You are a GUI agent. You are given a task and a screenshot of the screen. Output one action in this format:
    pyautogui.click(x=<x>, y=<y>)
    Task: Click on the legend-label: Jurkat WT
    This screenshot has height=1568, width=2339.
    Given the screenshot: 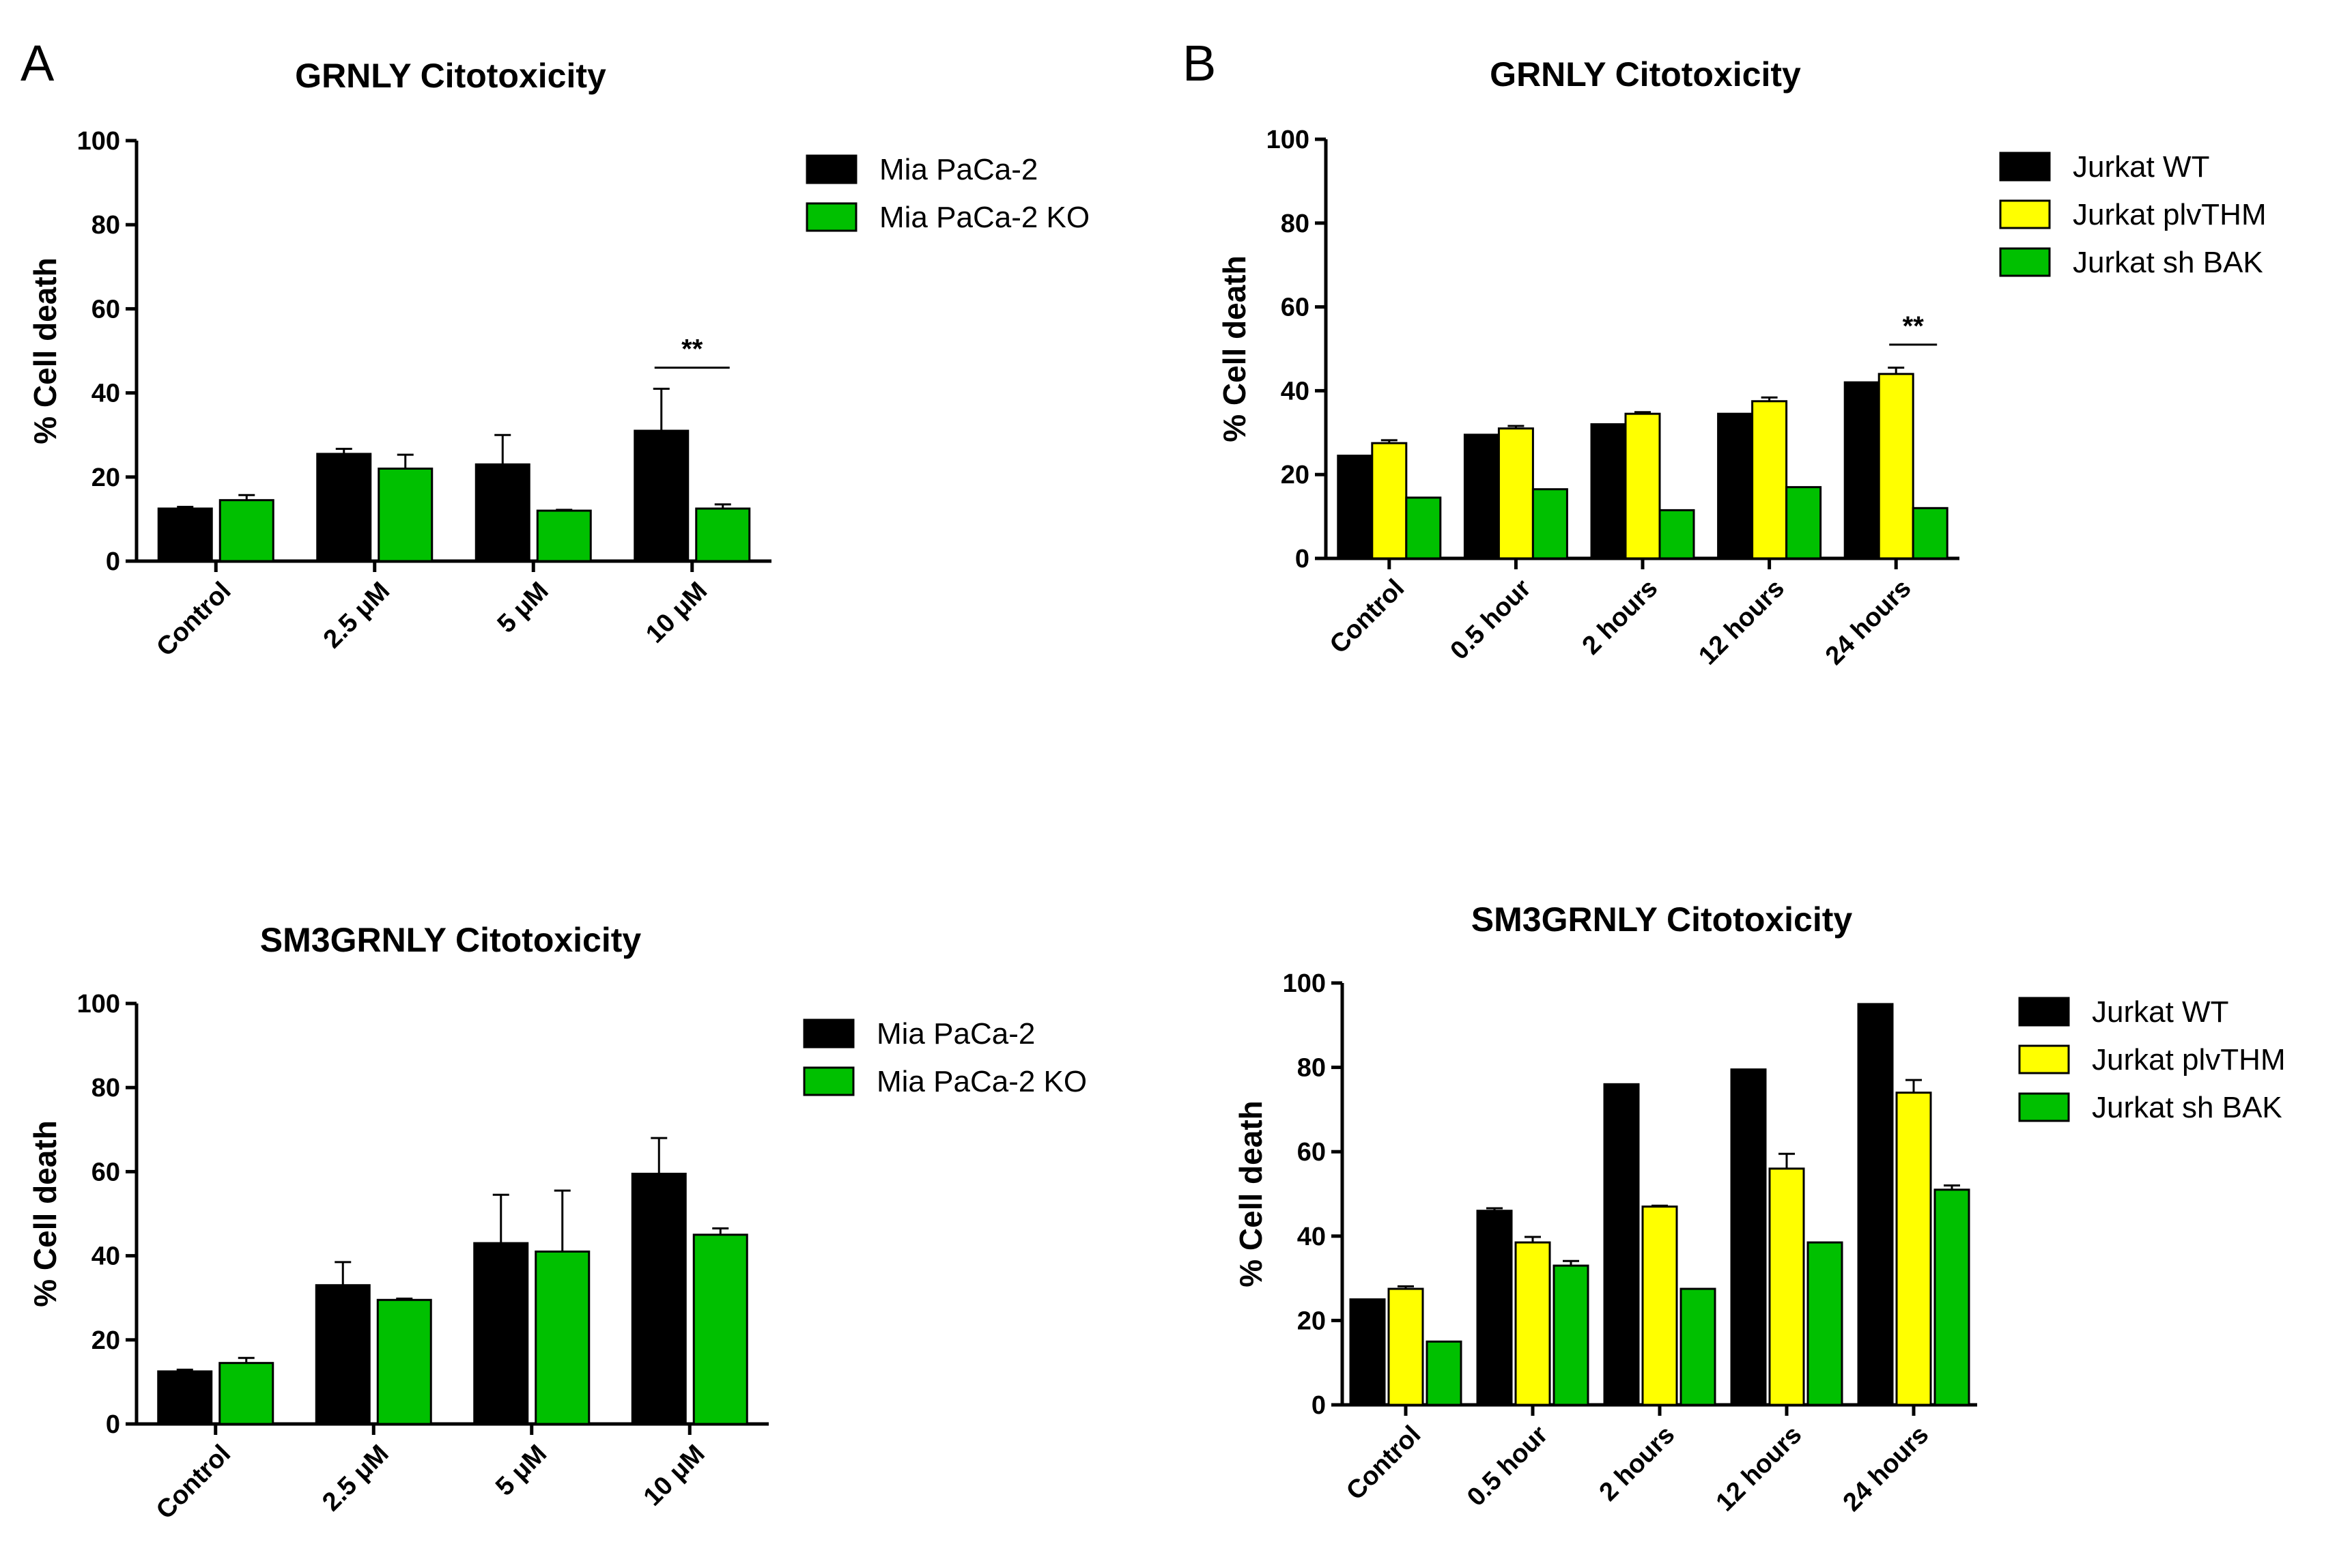 What is the action you would take?
    pyautogui.click(x=2141, y=167)
    